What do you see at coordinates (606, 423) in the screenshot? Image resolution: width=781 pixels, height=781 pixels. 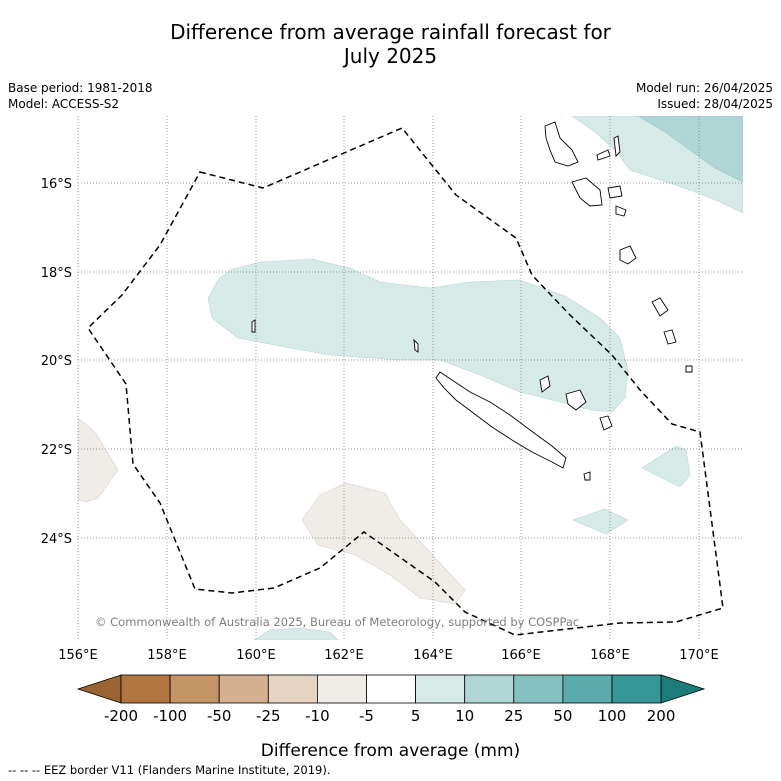 I see `loyalty-island-mare` at bounding box center [606, 423].